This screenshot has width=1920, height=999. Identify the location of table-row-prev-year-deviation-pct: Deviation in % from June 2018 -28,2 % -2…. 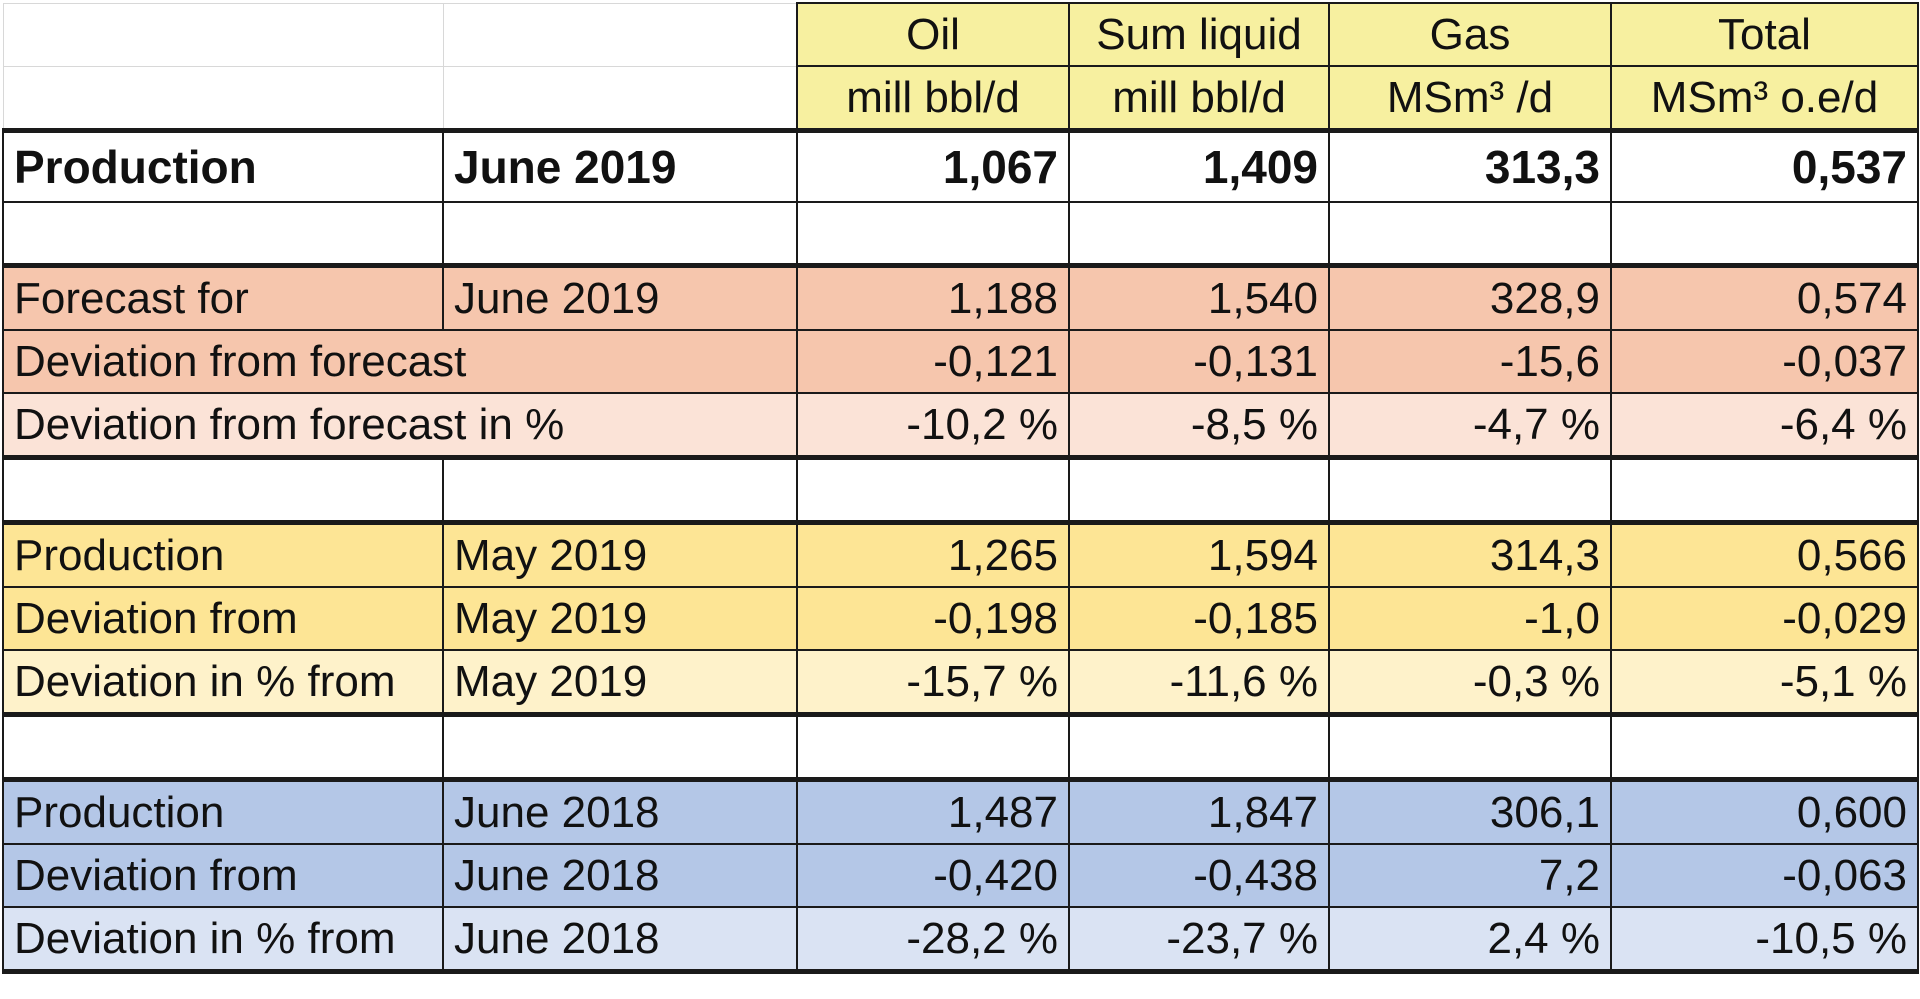
(960, 940).